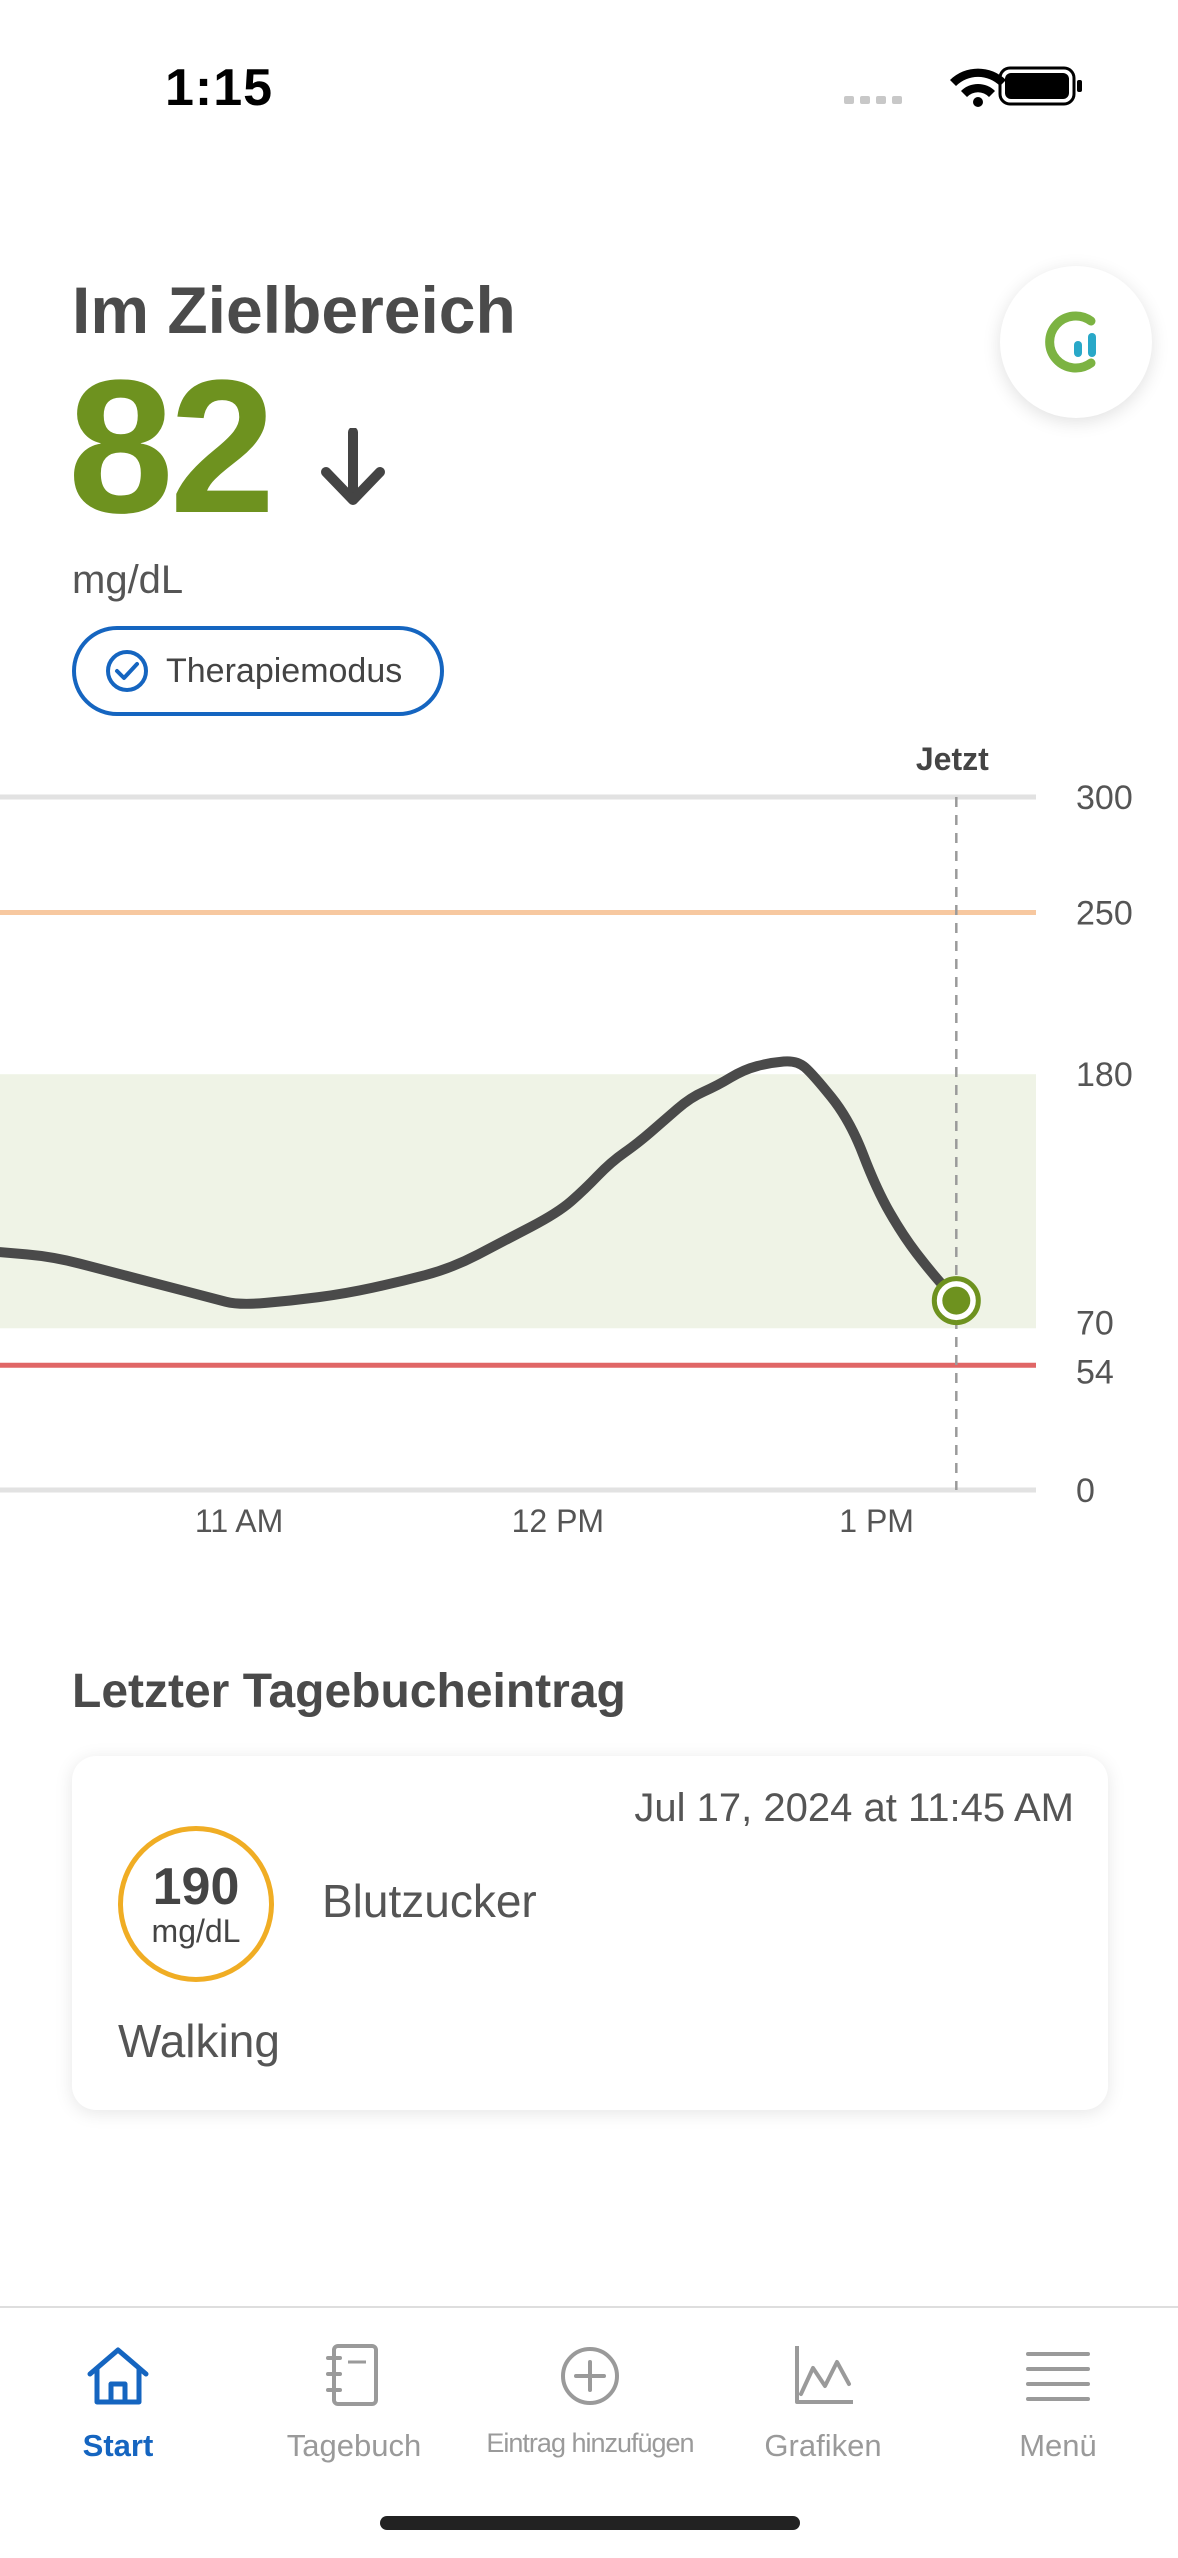 The width and height of the screenshot is (1178, 2558). Describe the element at coordinates (1070, 342) in the screenshot. I see `app-logo-icon` at that location.